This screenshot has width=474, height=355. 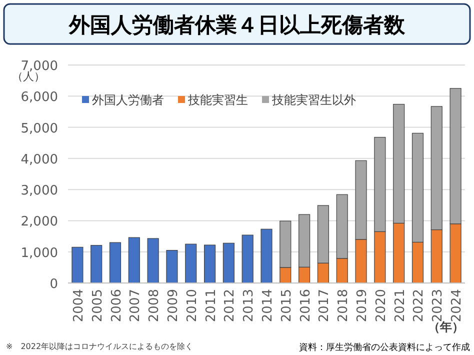 What do you see at coordinates (446, 327) in the screenshot?
I see `x-axis-title: （年）` at bounding box center [446, 327].